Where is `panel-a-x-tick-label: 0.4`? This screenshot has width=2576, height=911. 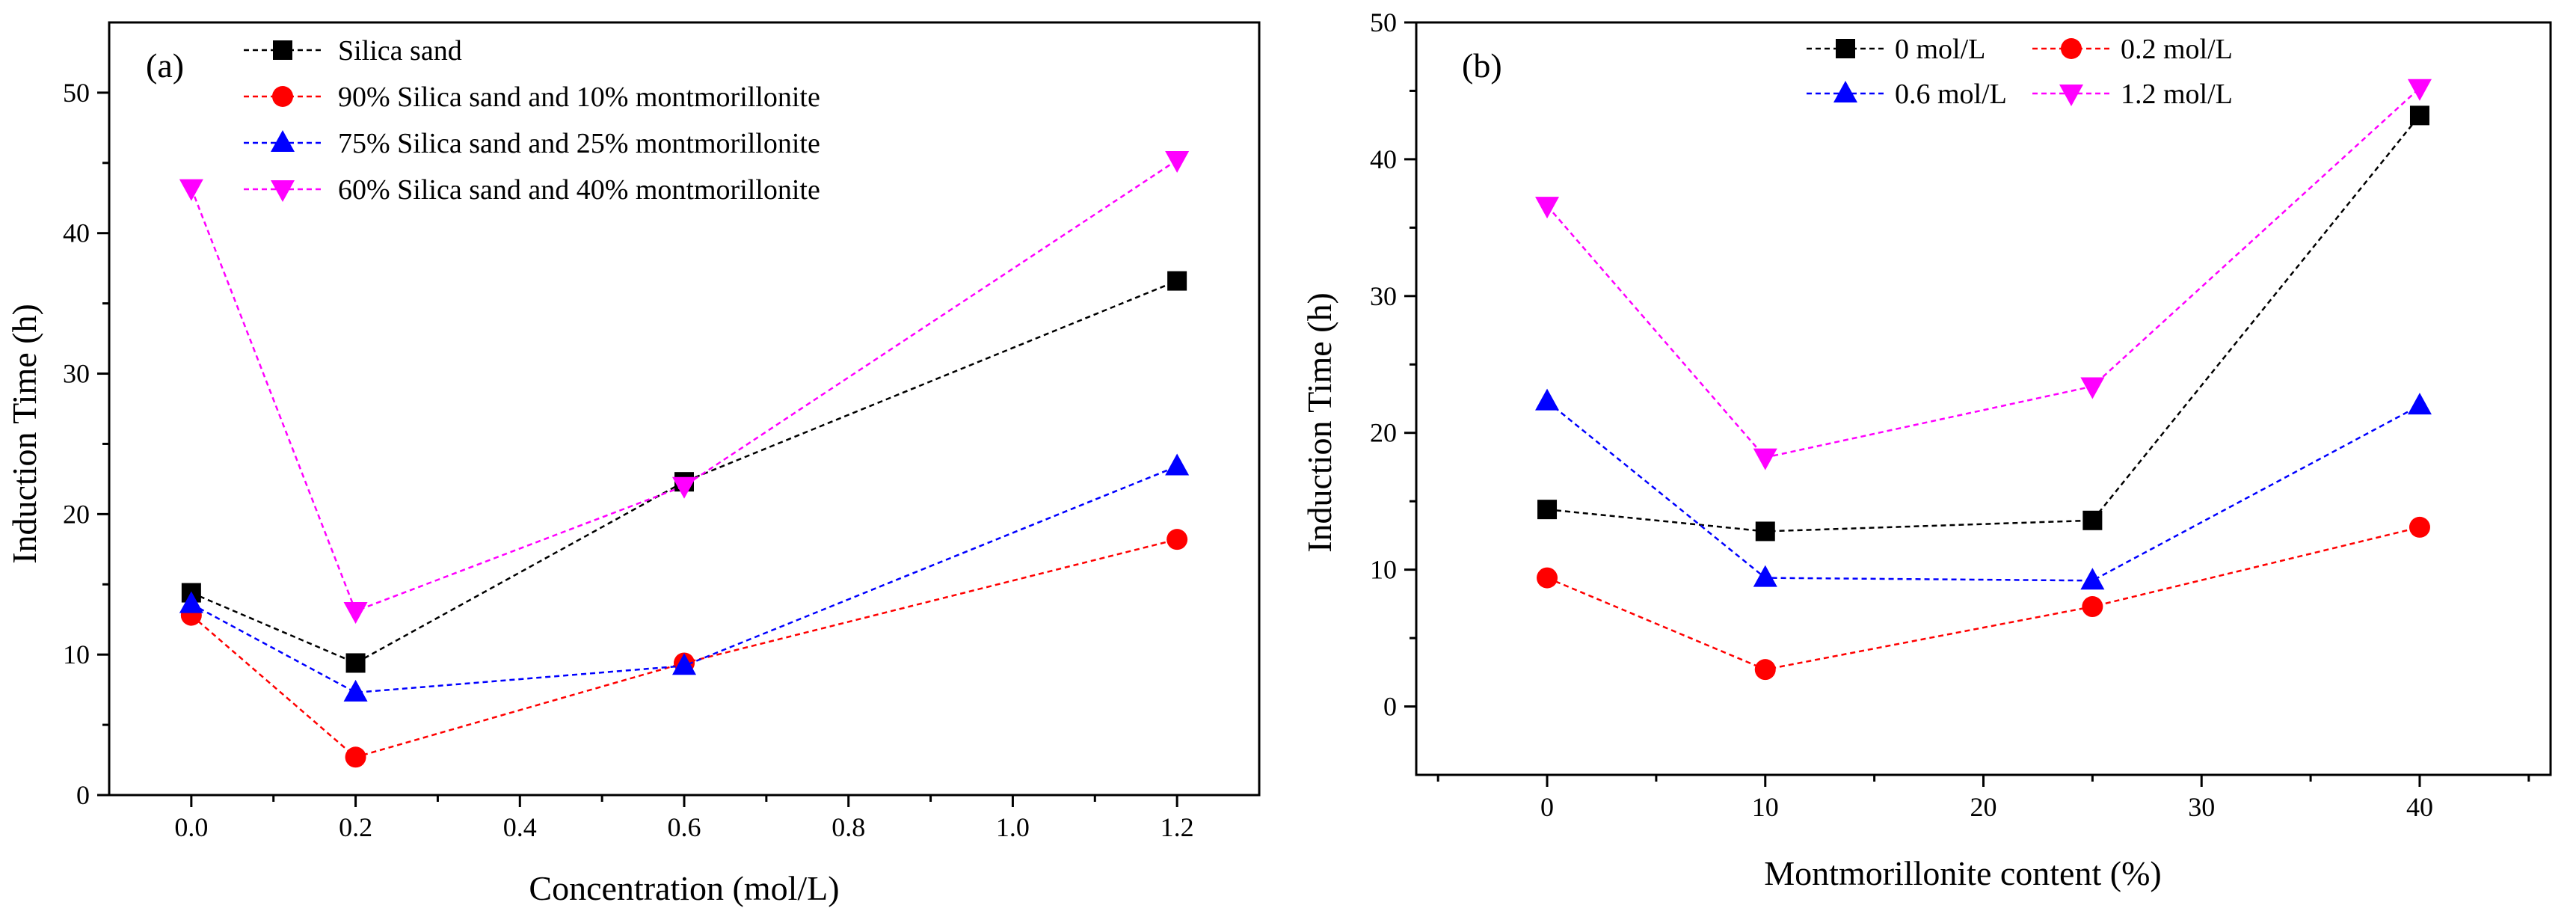 panel-a-x-tick-label: 0.4 is located at coordinates (520, 827).